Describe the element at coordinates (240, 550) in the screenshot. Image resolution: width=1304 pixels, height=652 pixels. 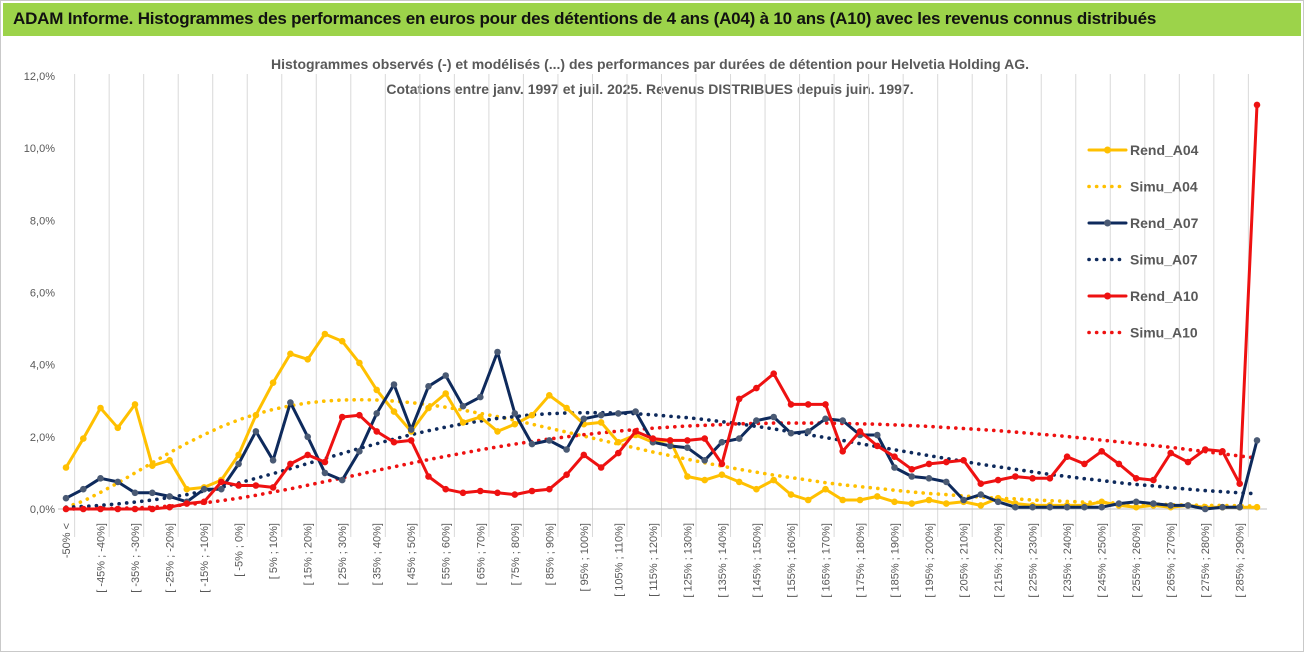
I see `x-tick-label: [ -5% ; 0%]` at that location.